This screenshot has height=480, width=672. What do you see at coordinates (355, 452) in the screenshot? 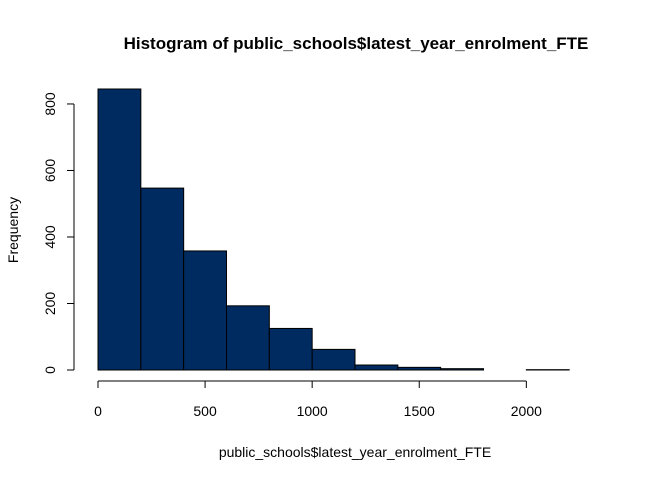
I see `x-axis-label: public_schools$latest_year_enrolment_FTE` at bounding box center [355, 452].